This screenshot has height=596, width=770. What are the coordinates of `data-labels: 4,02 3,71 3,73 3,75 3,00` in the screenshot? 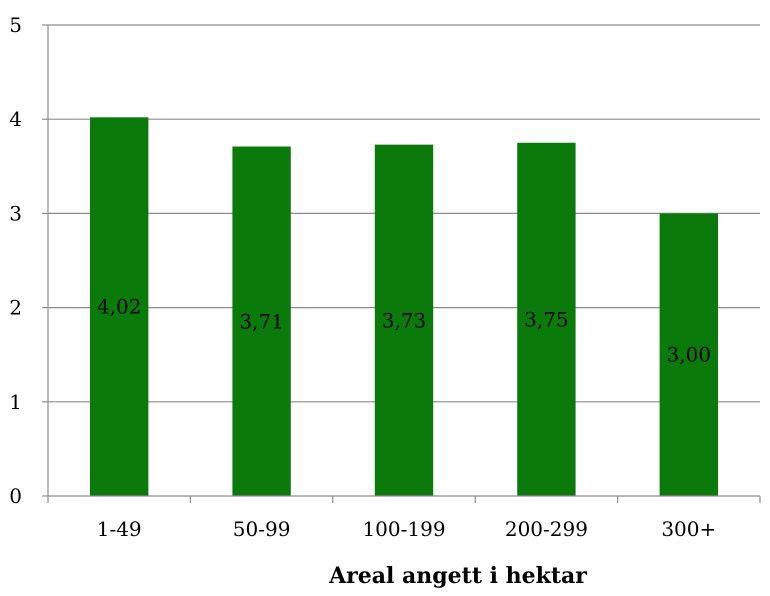 It's located at (404, 331).